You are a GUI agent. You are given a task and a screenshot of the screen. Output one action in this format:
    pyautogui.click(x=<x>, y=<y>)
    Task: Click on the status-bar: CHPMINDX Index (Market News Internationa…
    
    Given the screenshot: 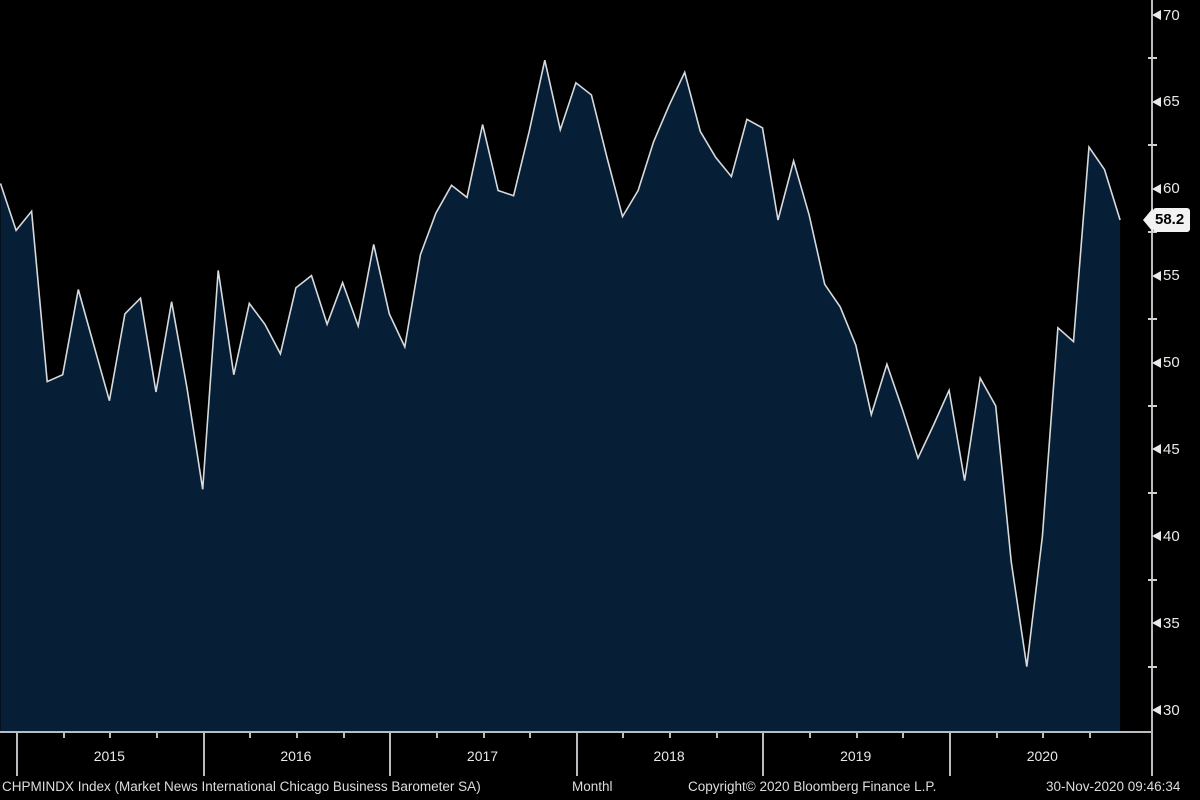 What is the action you would take?
    pyautogui.click(x=600, y=787)
    